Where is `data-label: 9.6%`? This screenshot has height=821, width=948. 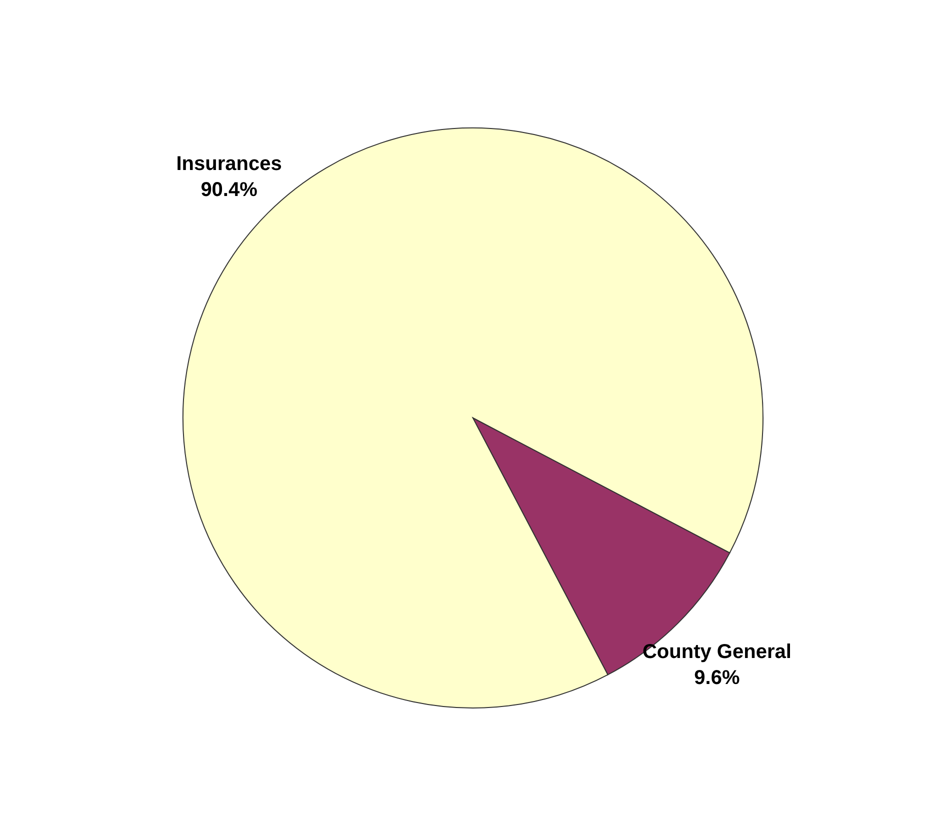
data-label: 9.6% is located at coordinates (717, 677).